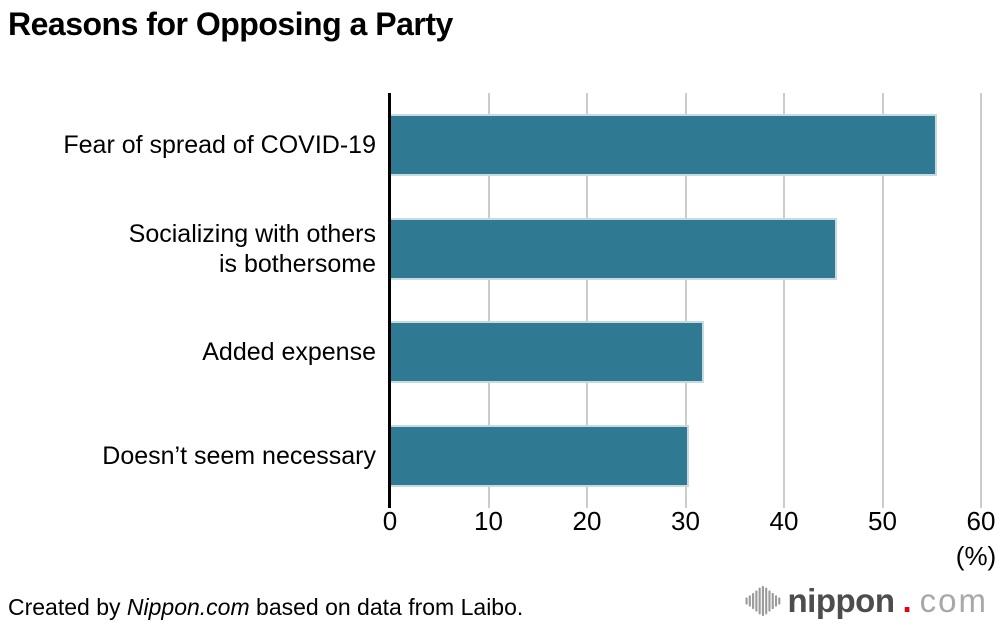 The image size is (1000, 630). Describe the element at coordinates (953, 600) in the screenshot. I see `logo-tld: com` at that location.